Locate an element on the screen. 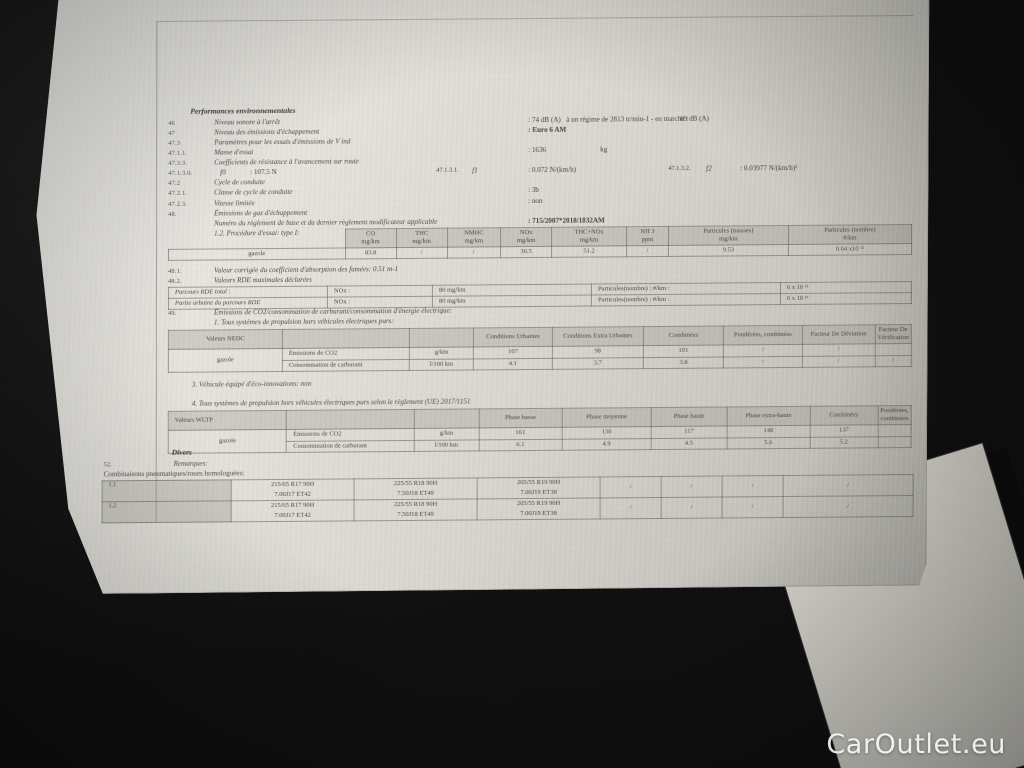  wltp-co2-low: 161 is located at coordinates (520, 433).